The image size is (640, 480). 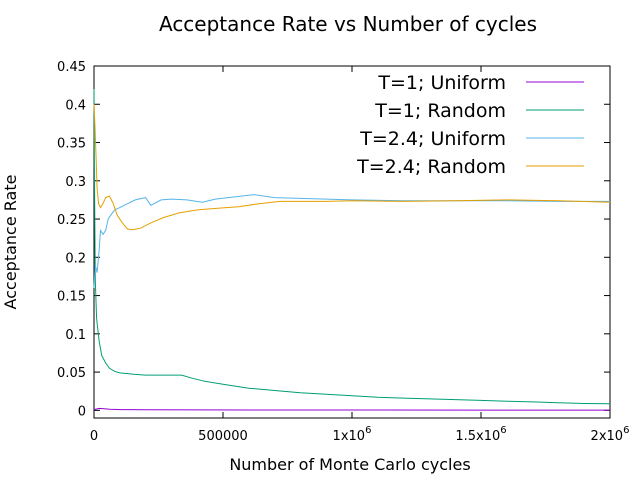 I want to click on y-tick-label: 0.25, so click(x=71, y=220).